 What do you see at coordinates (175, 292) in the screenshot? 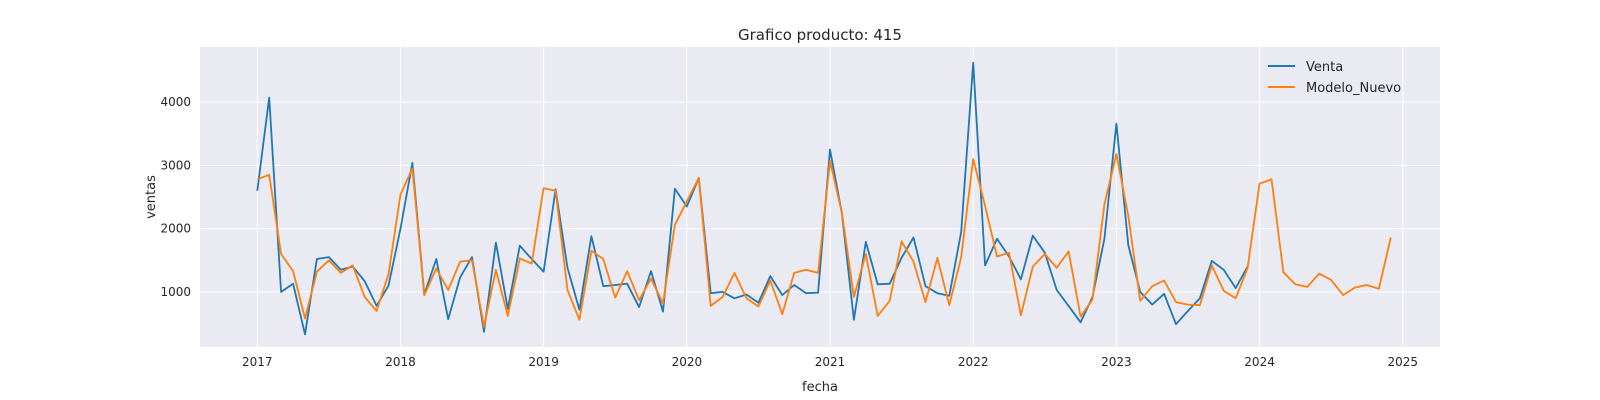
I see `y-tick-label: 1000` at bounding box center [175, 292].